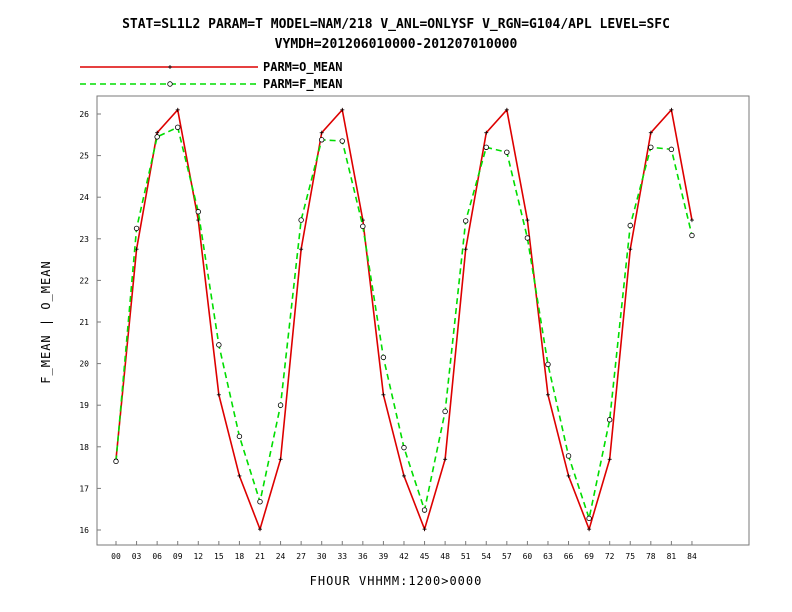 Image resolution: width=792 pixels, height=612 pixels. What do you see at coordinates (569, 556) in the screenshot?
I see `x-tick-label: 66` at bounding box center [569, 556].